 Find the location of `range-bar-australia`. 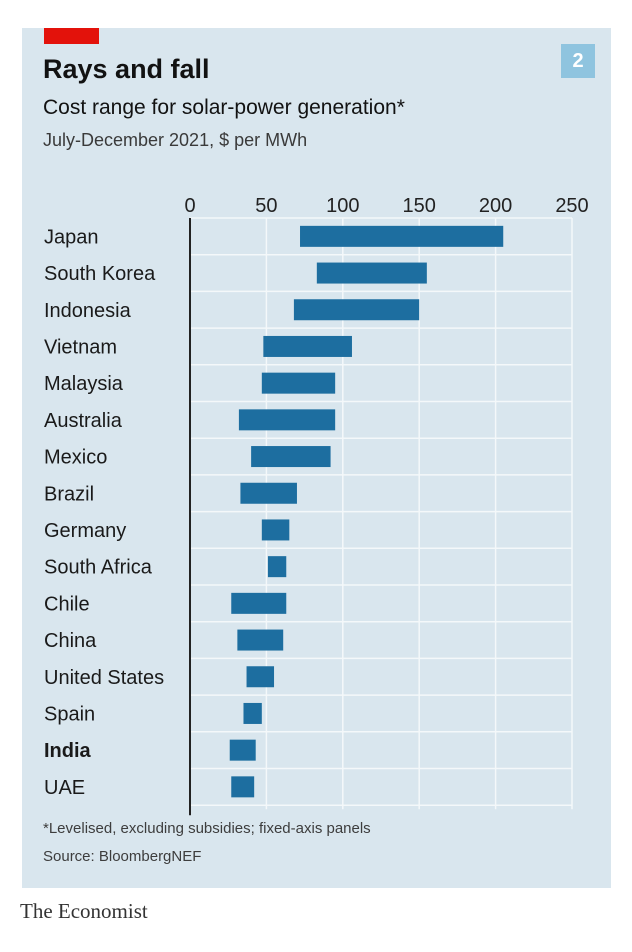

range-bar-australia is located at coordinates (287, 420).